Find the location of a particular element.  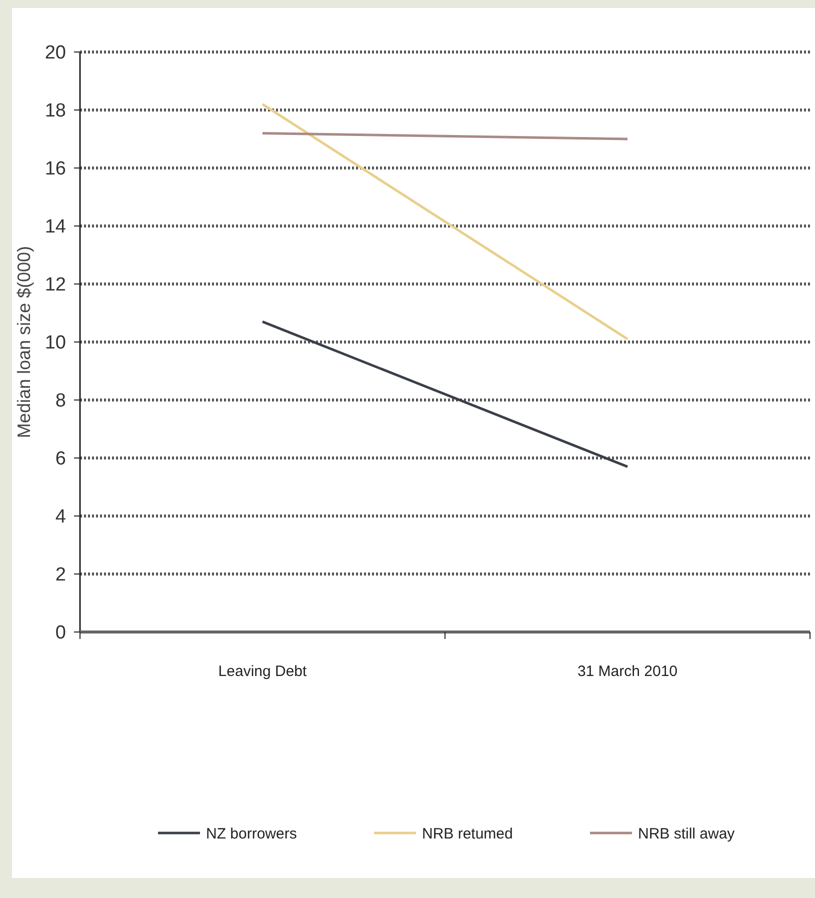

y-tick-label: 14 is located at coordinates (55, 227).